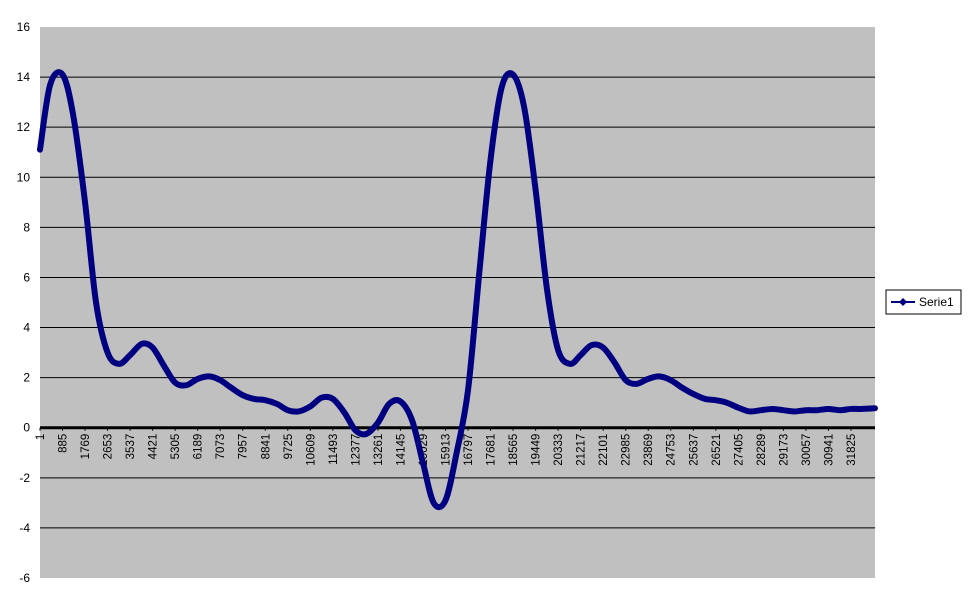 This screenshot has height=604, width=970. Describe the element at coordinates (24, 302) in the screenshot. I see `y-axis-tick-labels: -6 -4 -2 0 2 4 6 8 10 12 14 16` at that location.